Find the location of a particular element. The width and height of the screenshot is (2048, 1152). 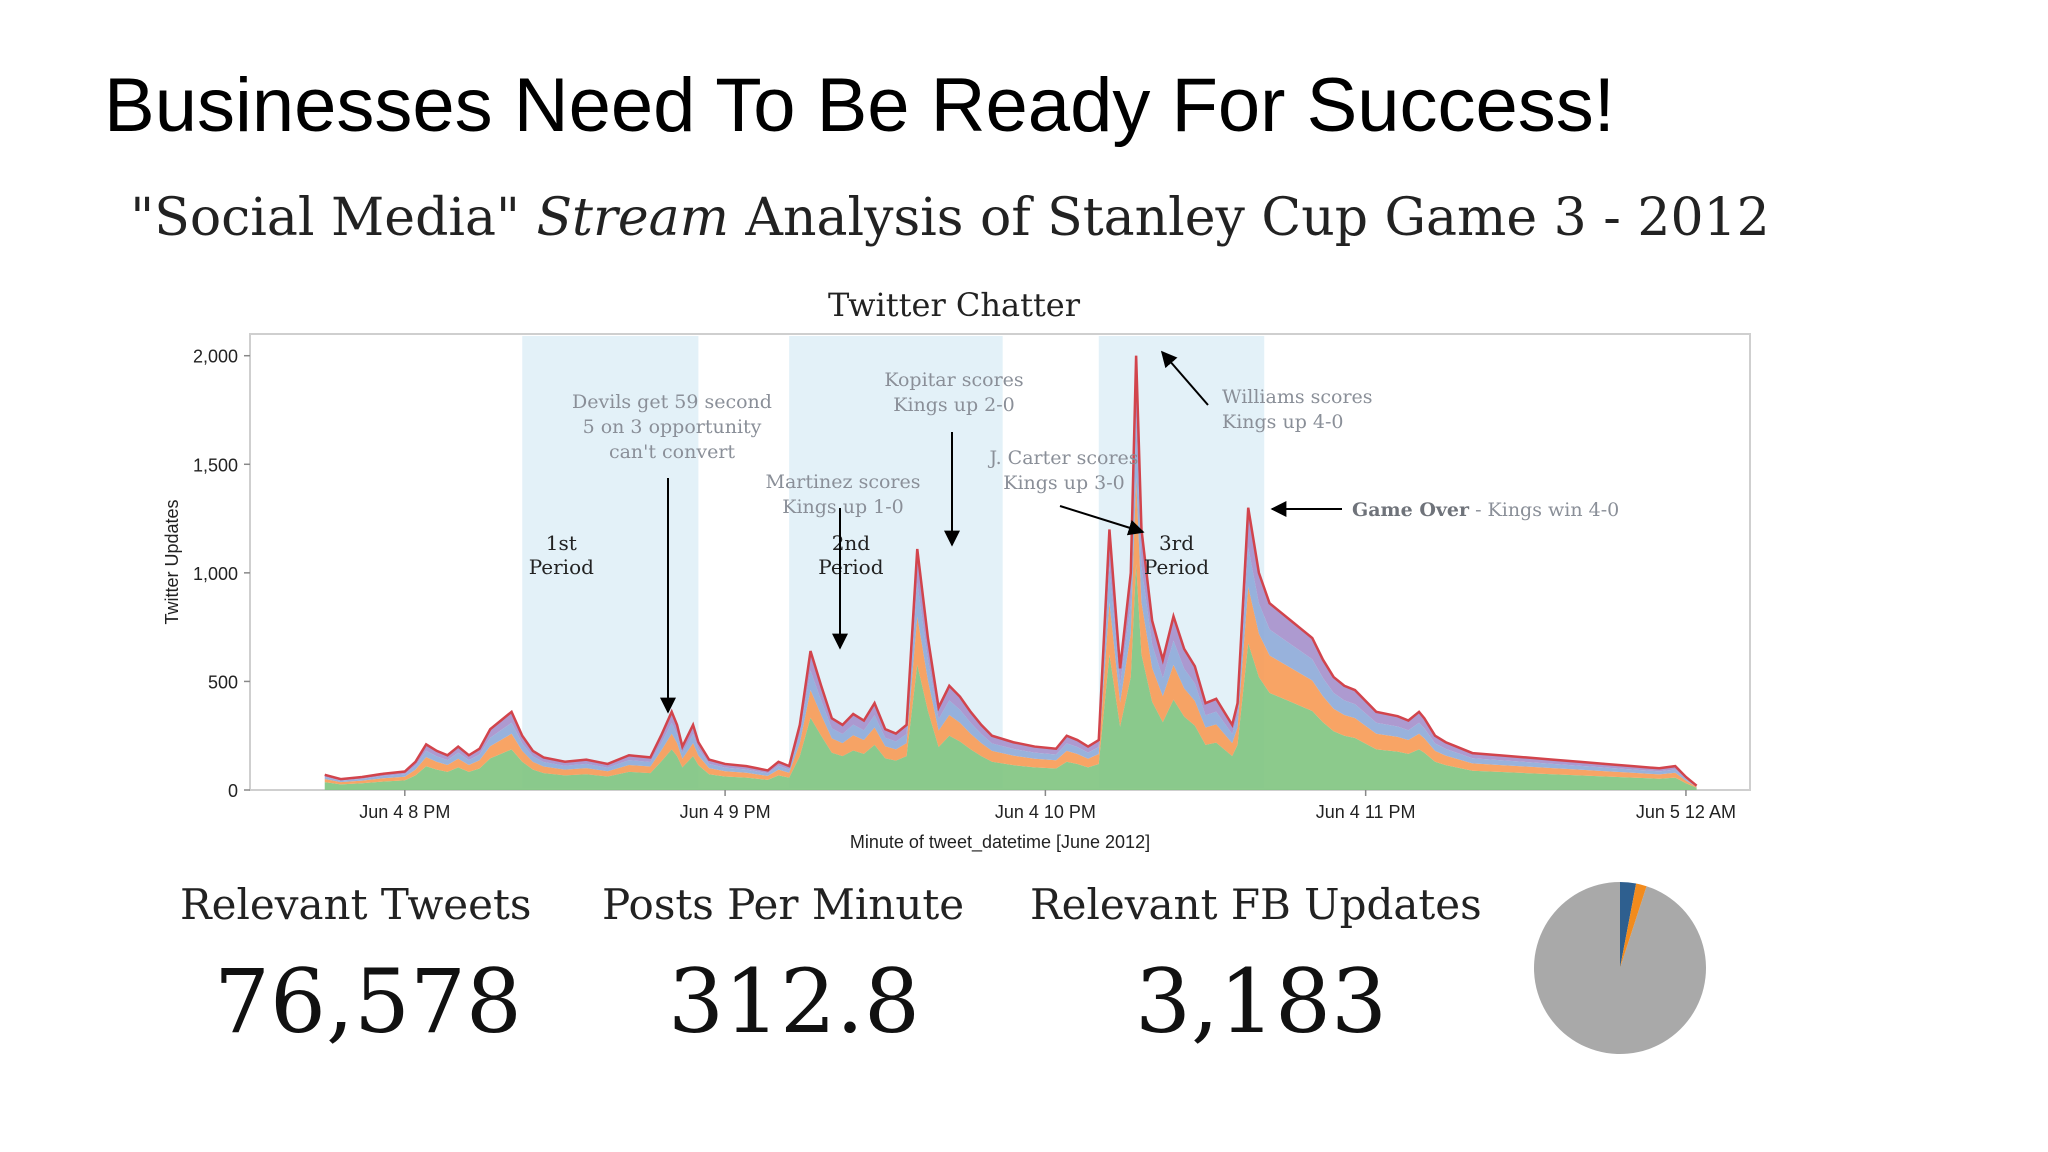

annotation-text-5: Williams scores is located at coordinates (1297, 397).